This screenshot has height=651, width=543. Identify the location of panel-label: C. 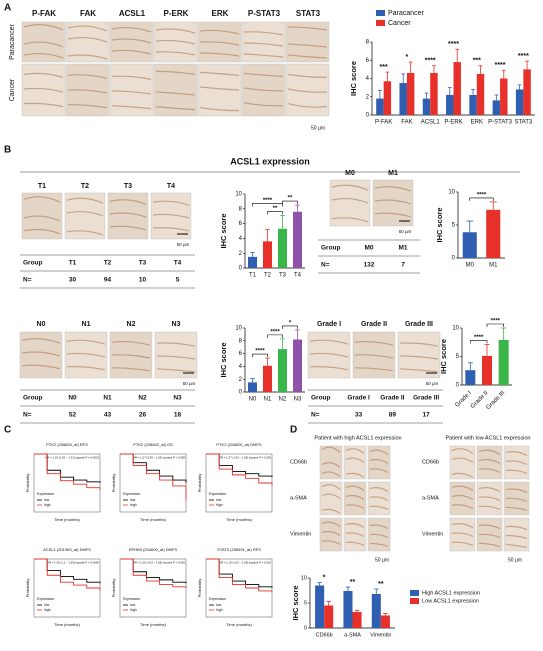
(7, 430).